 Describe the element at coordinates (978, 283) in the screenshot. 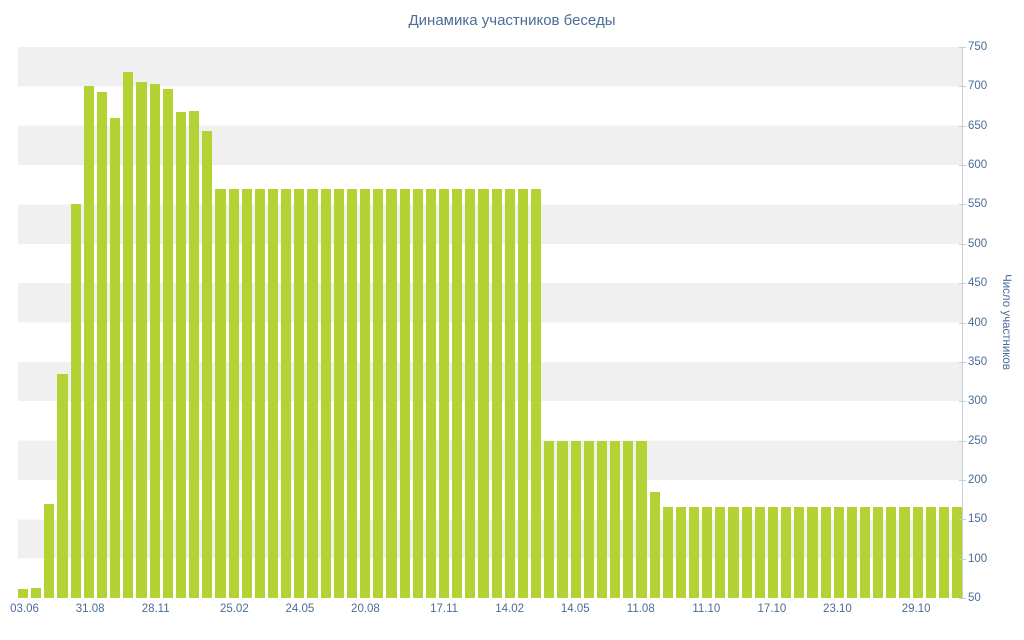

I see `y-axis-tick-label: 450` at that location.